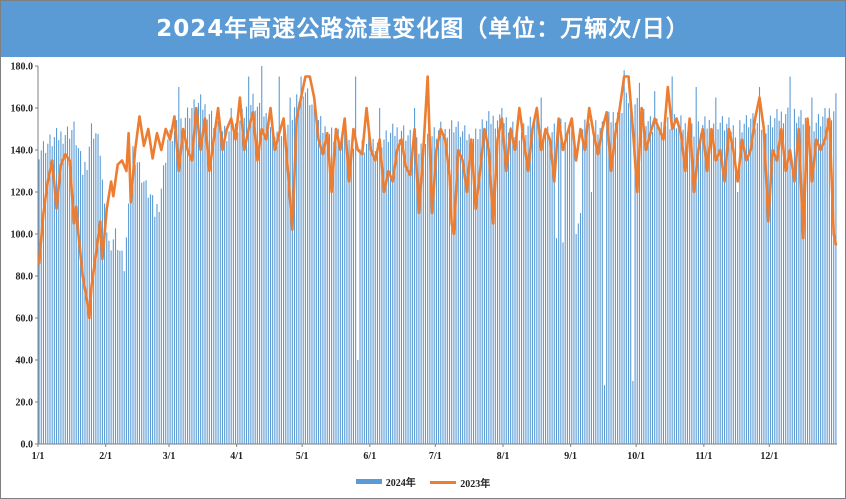 The image size is (846, 499). I want to click on y-tick-label: 0.0, so click(27, 445).